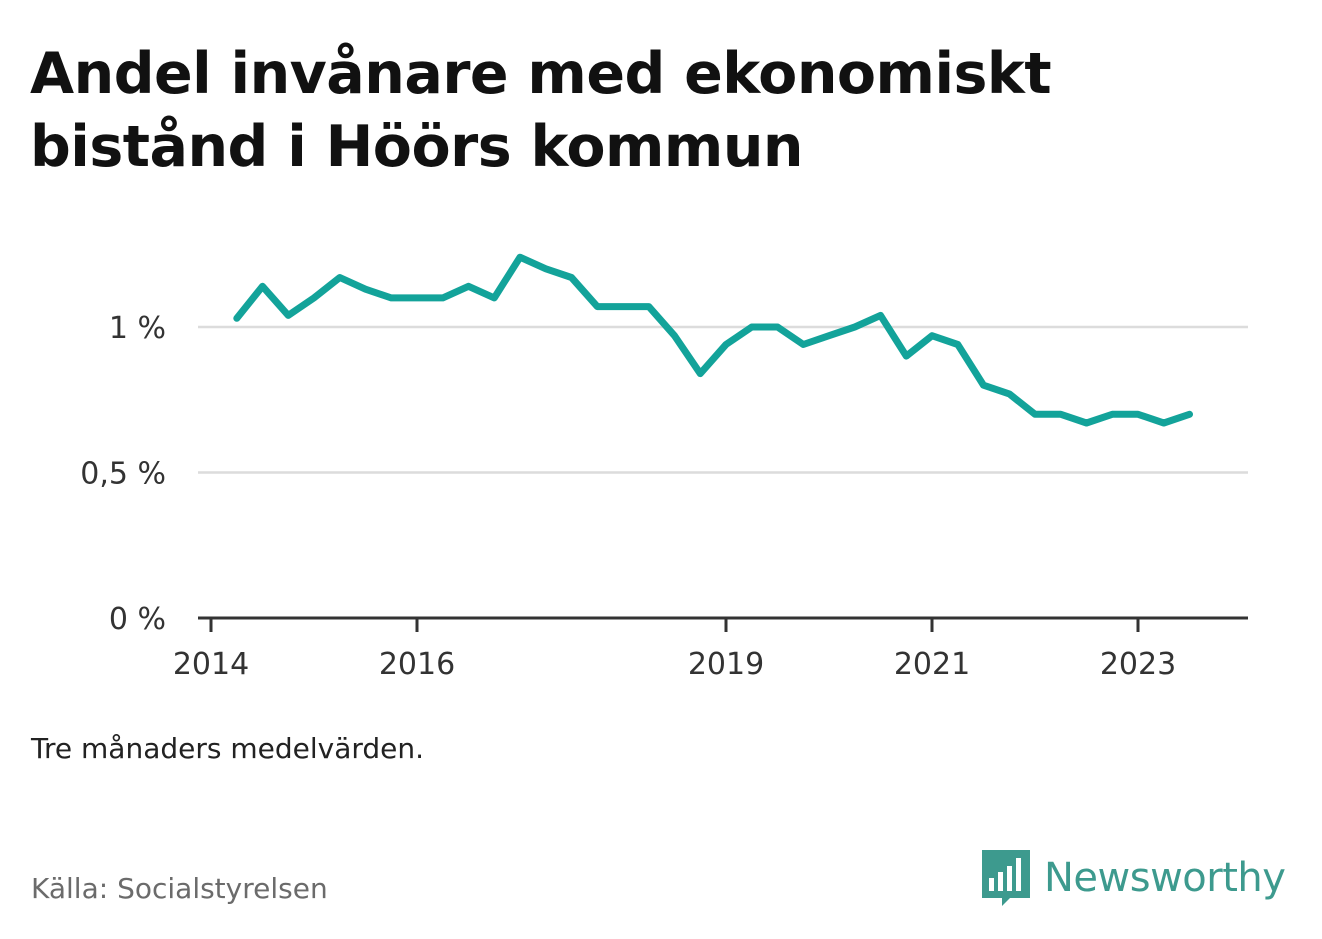 This screenshot has height=939, width=1322. I want to click on y-tick-label: 1 %, so click(137, 328).